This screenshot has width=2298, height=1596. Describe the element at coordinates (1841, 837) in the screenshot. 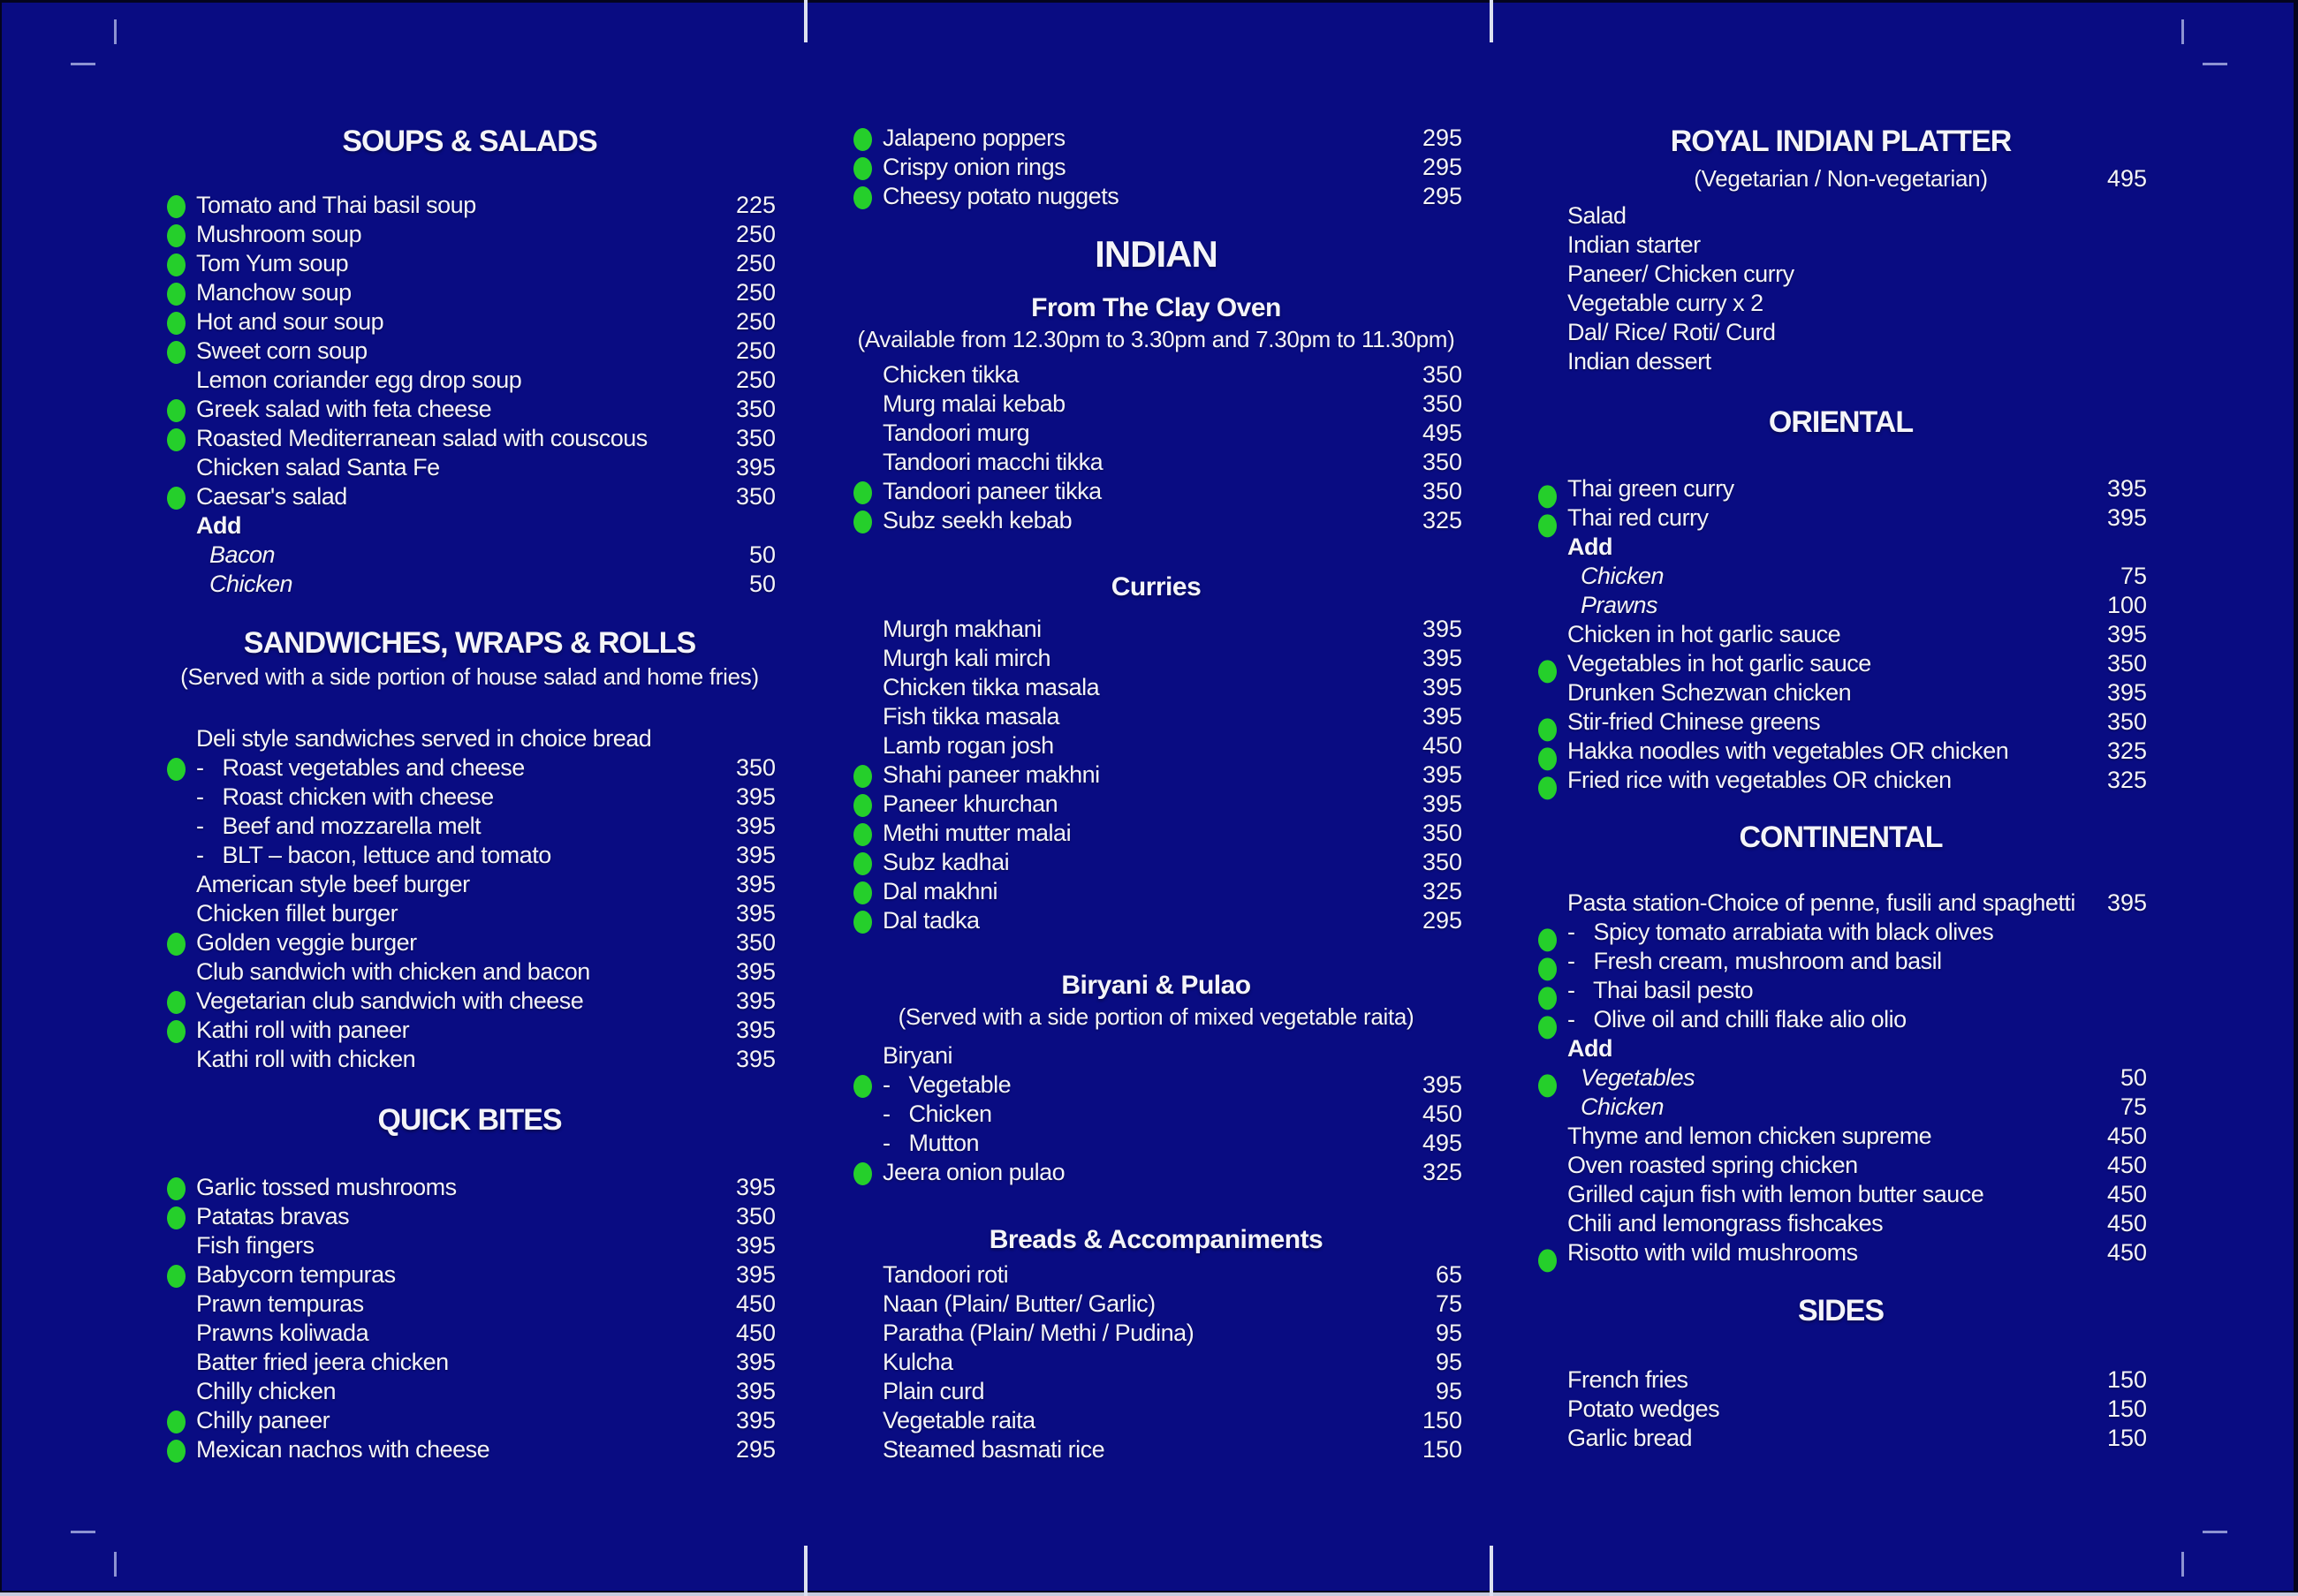

I see `section-header: CONTINENTAL` at that location.